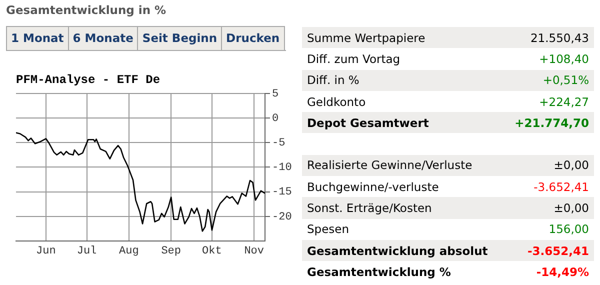 The image size is (600, 285). What do you see at coordinates (564, 59) in the screenshot?
I see `text: +108,40` at bounding box center [564, 59].